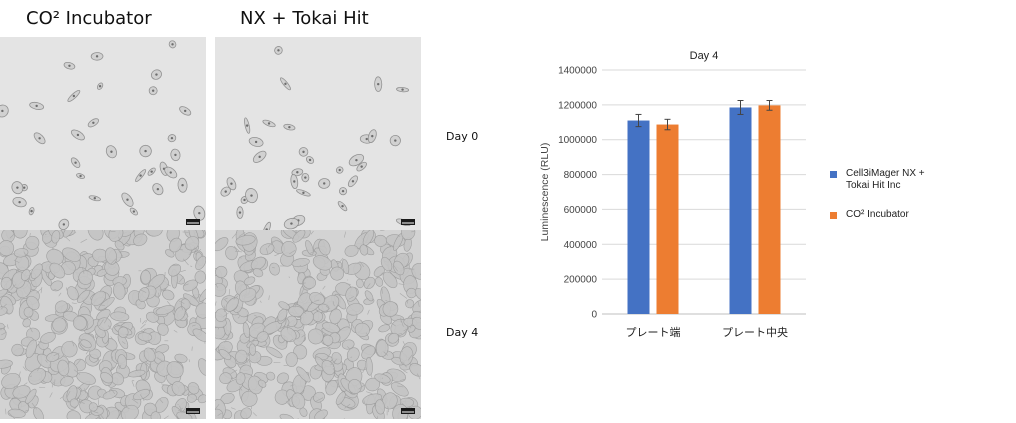 This screenshot has width=1016, height=423. I want to click on y-tick-label: 1000000, so click(577, 140).